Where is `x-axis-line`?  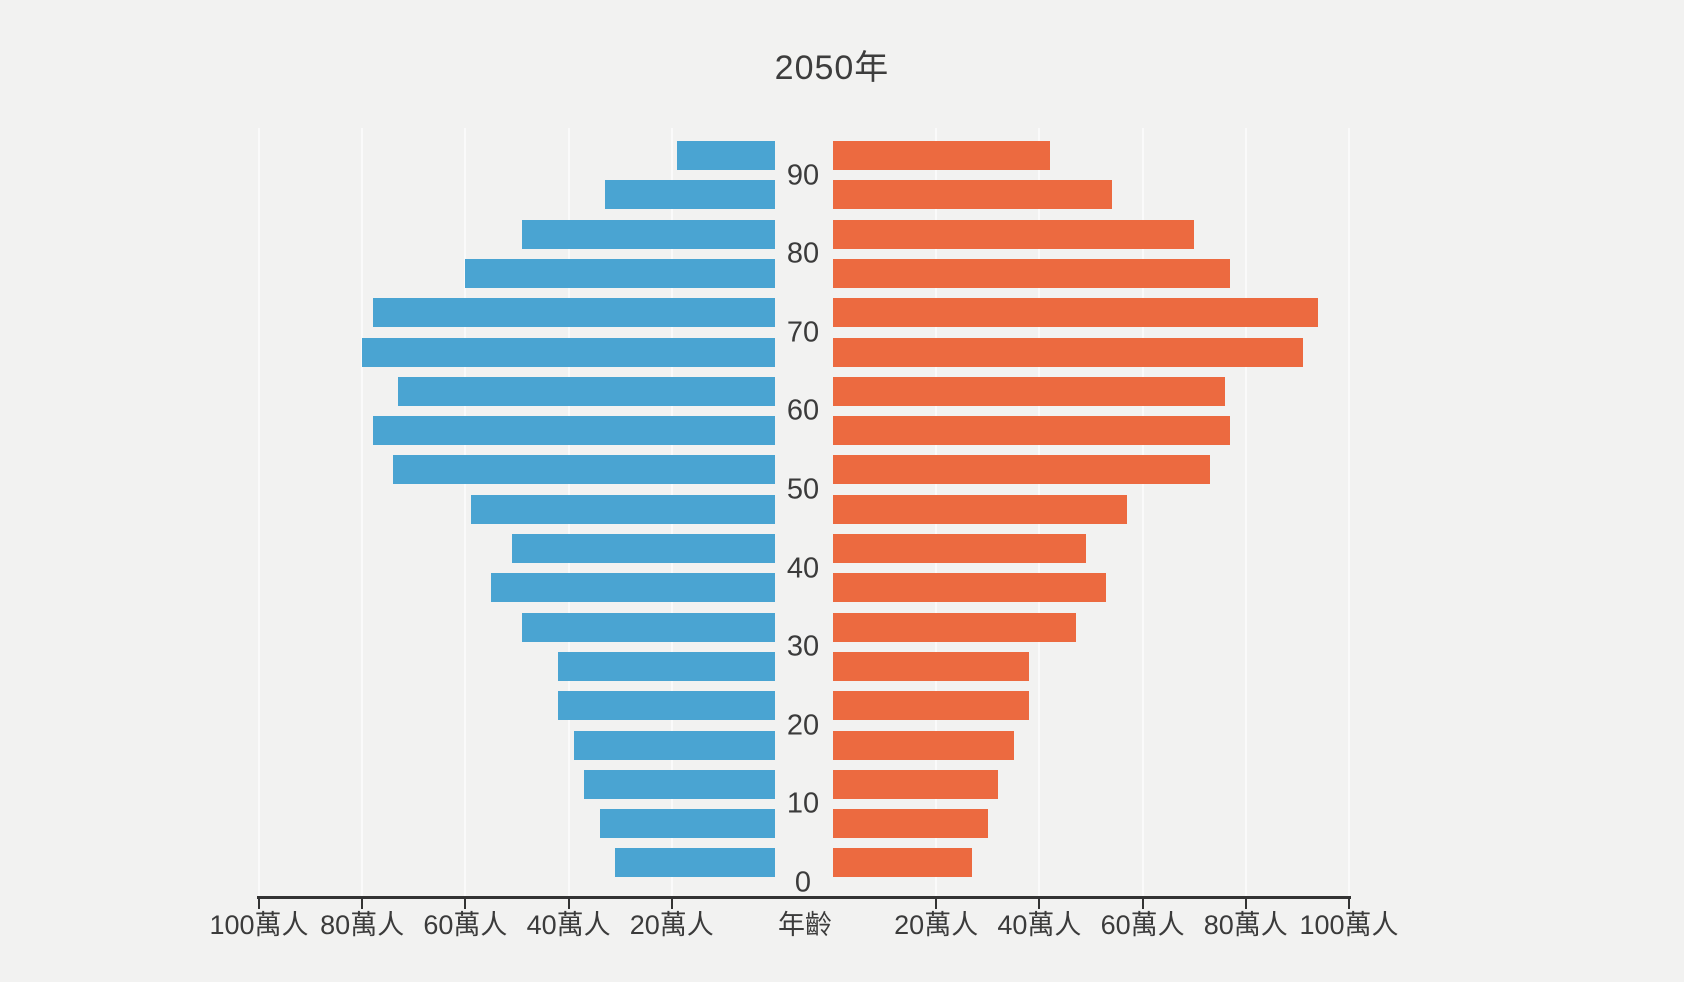 x-axis-line is located at coordinates (804, 897).